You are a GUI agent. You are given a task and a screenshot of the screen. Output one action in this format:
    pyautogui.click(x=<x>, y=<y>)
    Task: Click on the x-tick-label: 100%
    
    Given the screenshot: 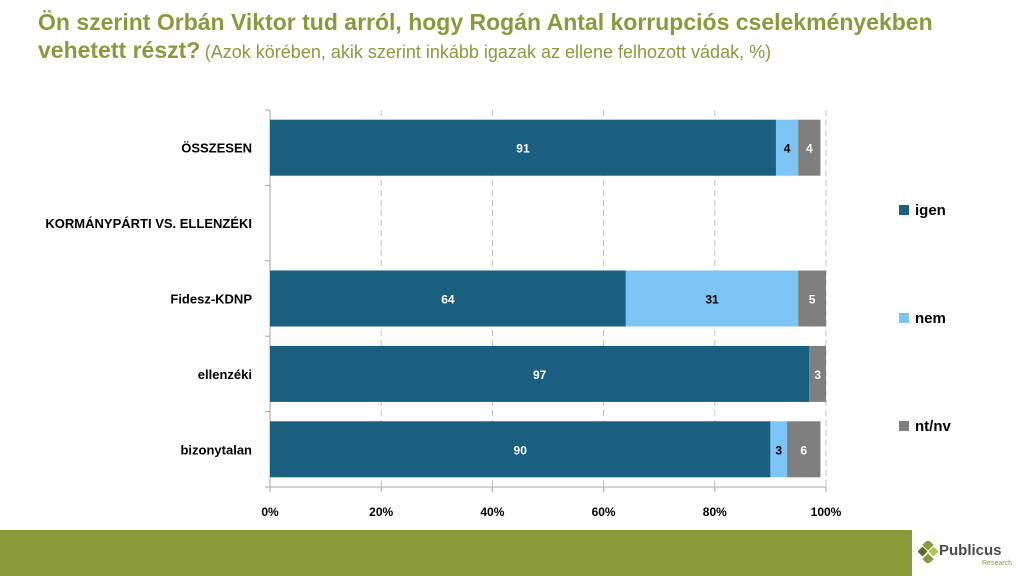 What is the action you would take?
    pyautogui.click(x=826, y=512)
    